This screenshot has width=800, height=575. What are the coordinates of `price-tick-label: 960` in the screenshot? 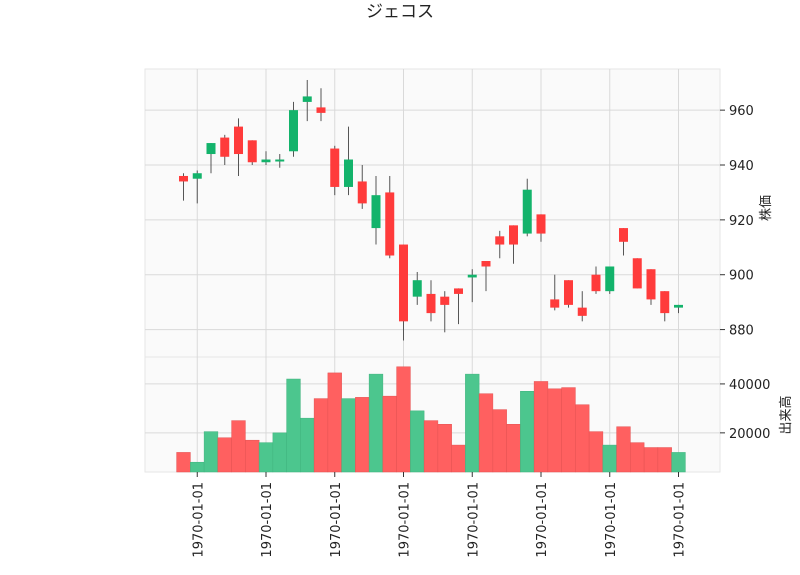 It's located at (741, 111).